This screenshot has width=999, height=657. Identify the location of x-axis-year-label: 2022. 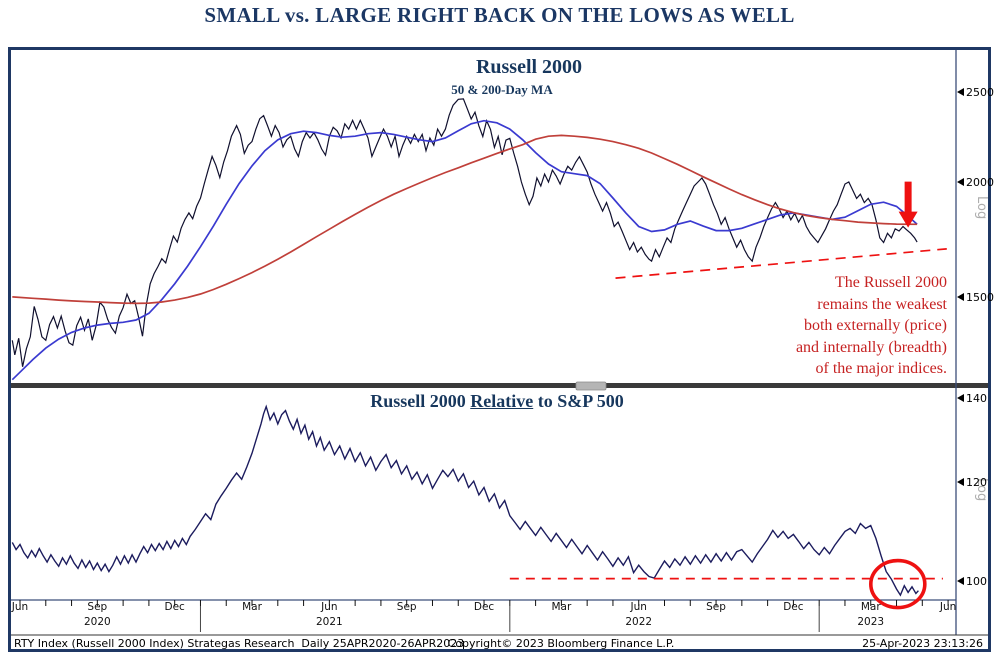
(639, 622).